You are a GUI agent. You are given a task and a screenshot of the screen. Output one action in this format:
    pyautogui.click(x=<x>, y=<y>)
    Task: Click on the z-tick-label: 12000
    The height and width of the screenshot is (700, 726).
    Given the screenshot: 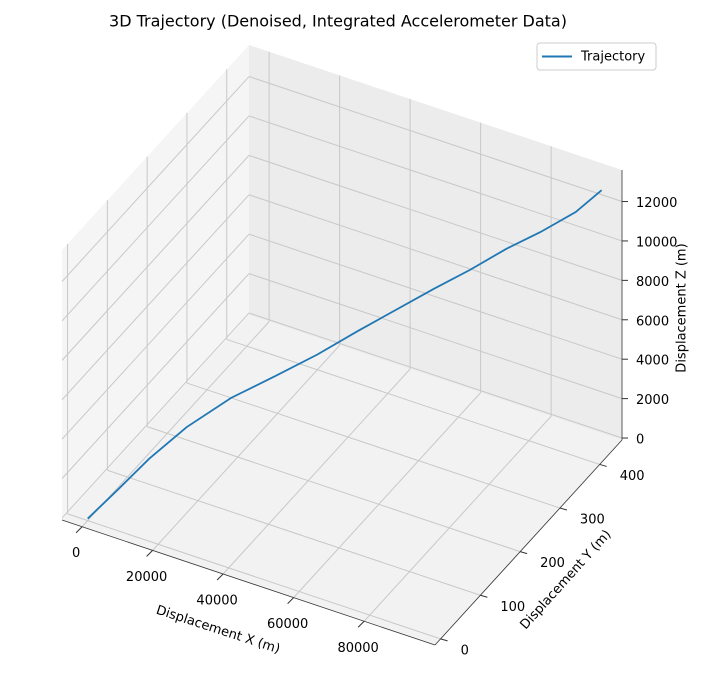 What is the action you would take?
    pyautogui.click(x=656, y=203)
    